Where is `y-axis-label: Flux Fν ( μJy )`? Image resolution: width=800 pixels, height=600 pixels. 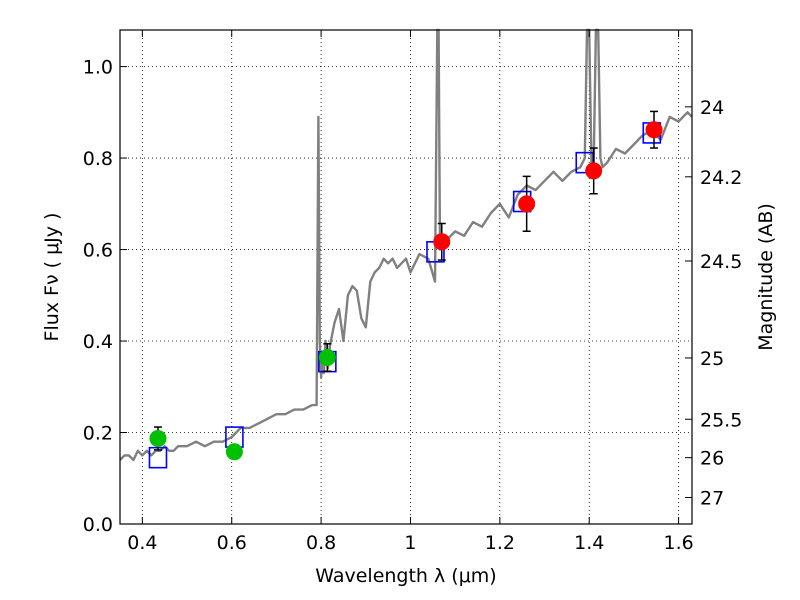 y-axis-label: Flux Fν ( μJy ) is located at coordinates (52, 277).